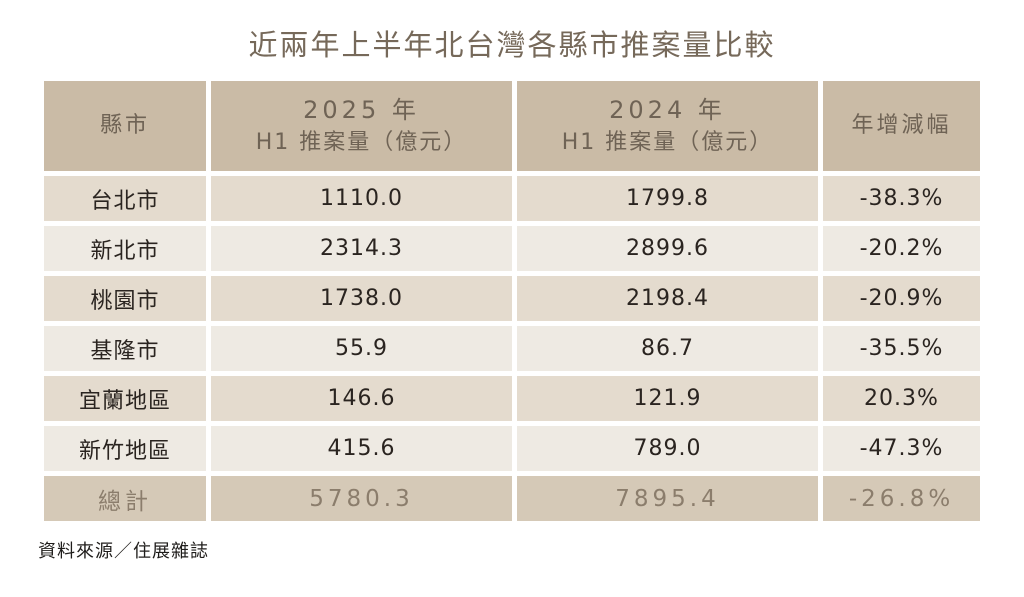  I want to click on total-2024-cell: 7895.4, so click(667, 498).